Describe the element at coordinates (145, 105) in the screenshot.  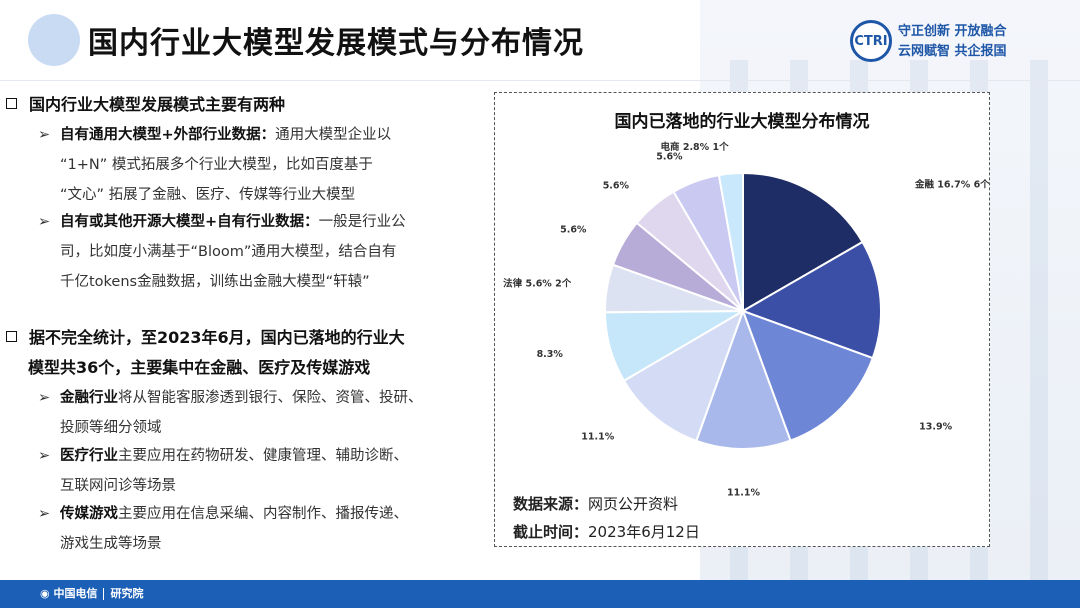
I see `point-1: 国内行业大模型发展模式主要有两种` at that location.